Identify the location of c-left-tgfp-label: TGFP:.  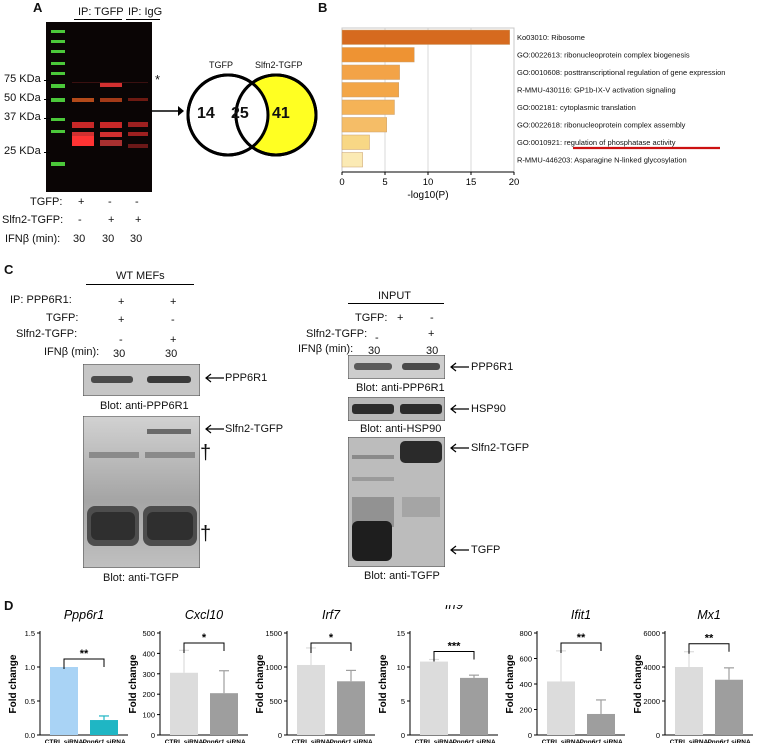
(62, 318).